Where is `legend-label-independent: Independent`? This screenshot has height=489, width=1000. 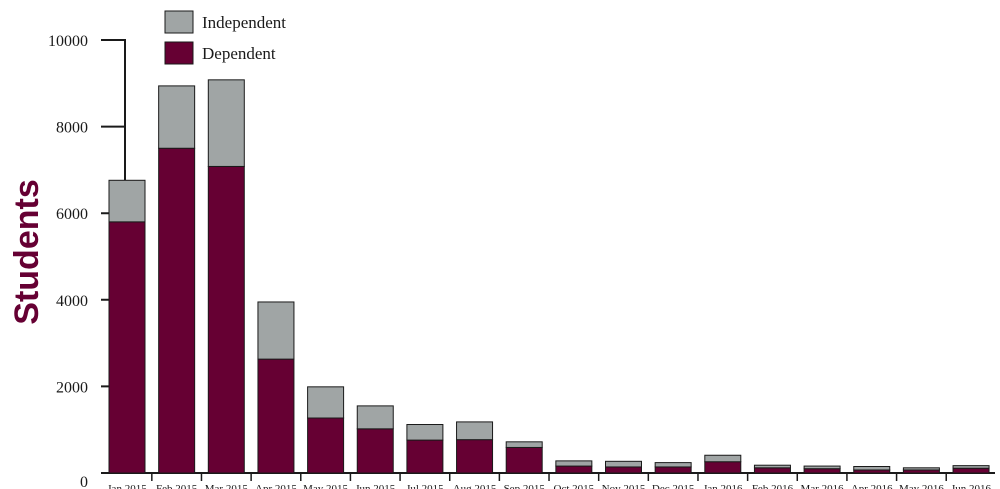
legend-label-independent: Independent is located at coordinates (244, 22).